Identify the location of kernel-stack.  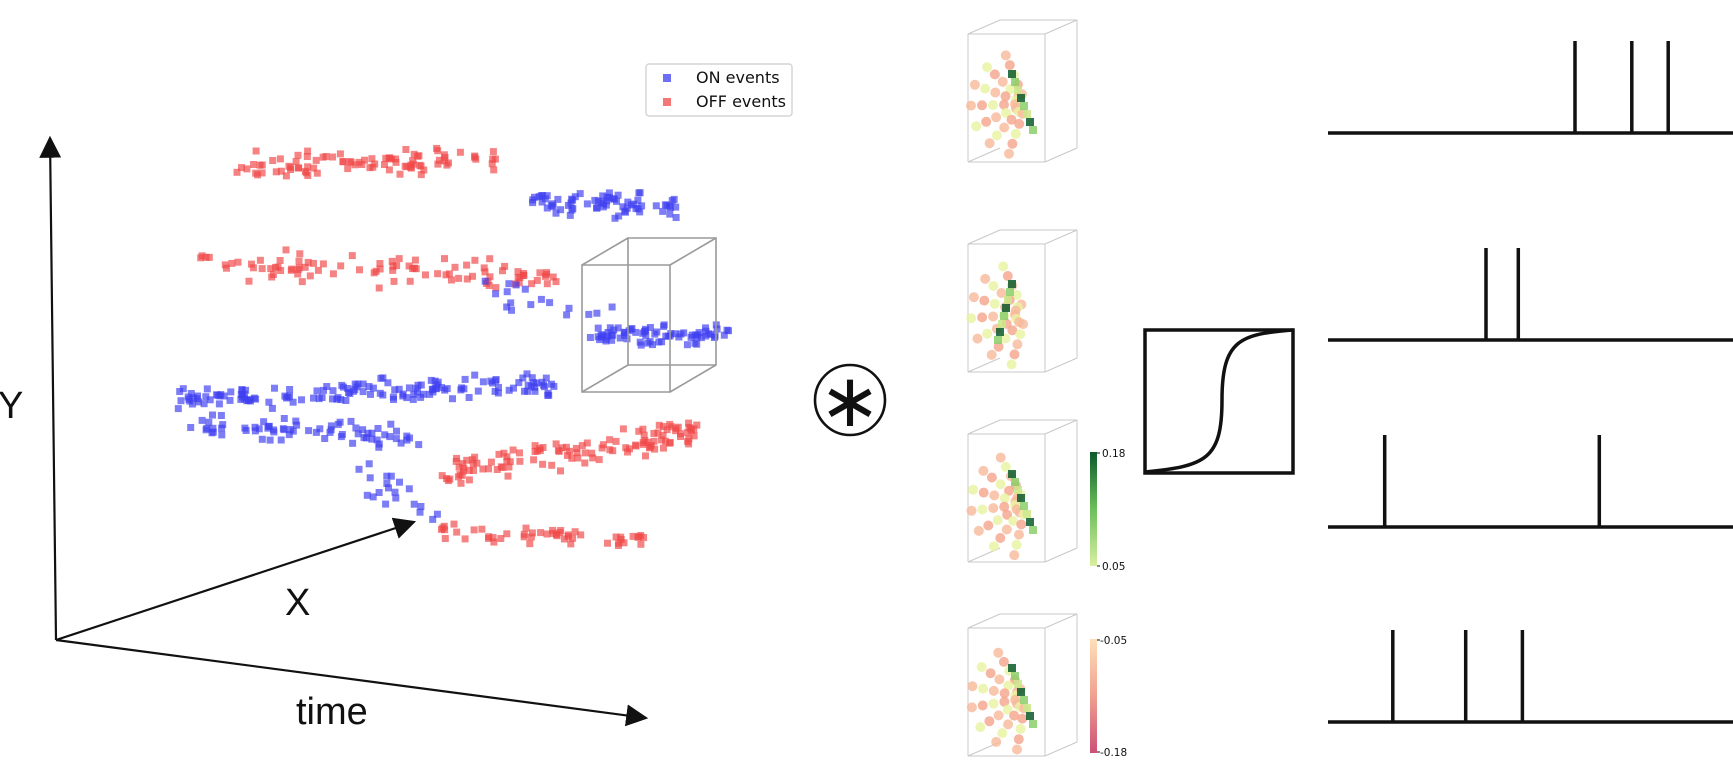
(1022, 388).